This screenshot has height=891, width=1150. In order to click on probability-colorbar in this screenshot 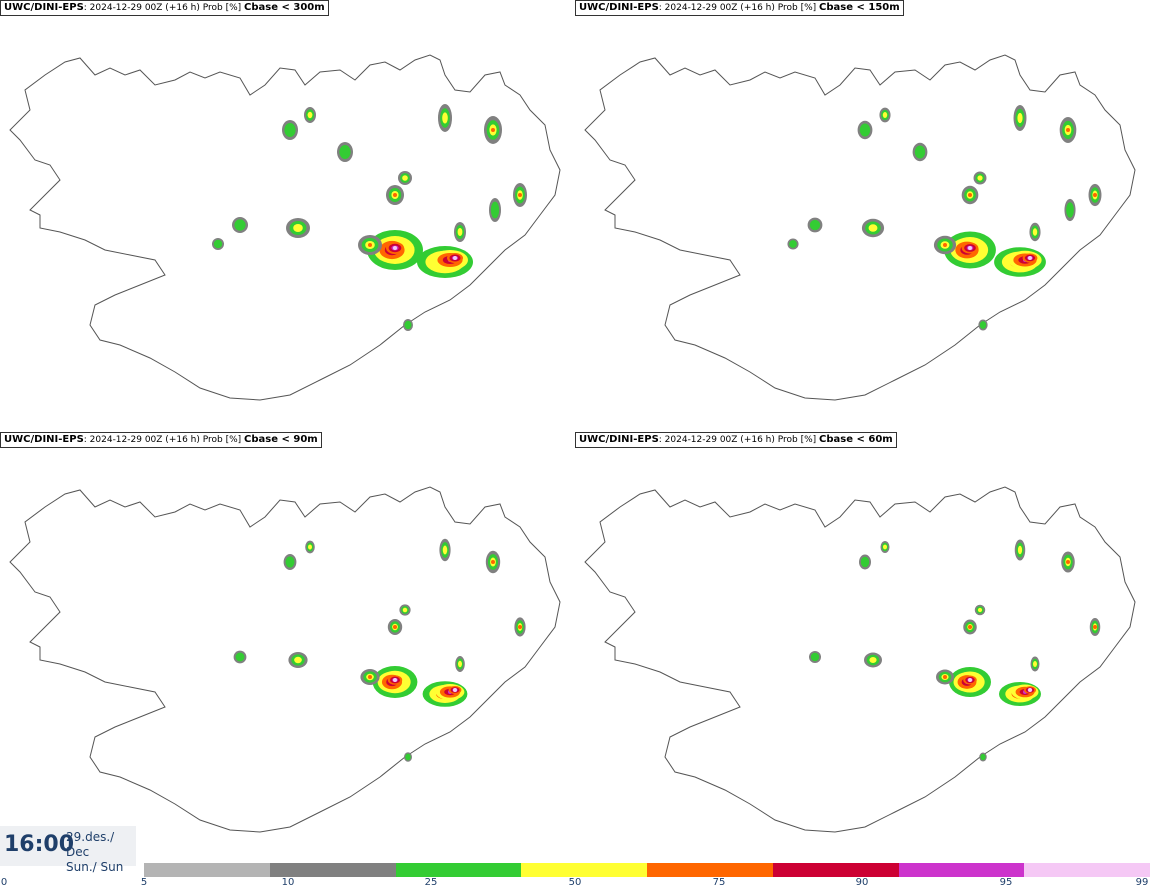, I will do `click(647, 870)`.